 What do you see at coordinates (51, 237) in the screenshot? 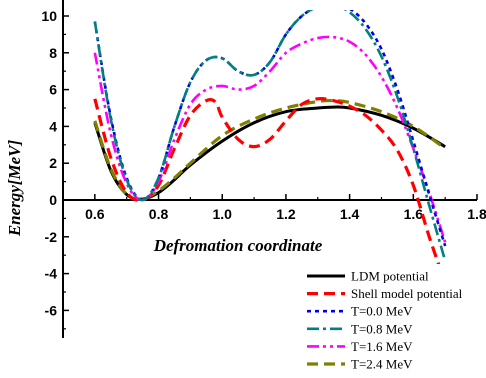
I see `y-tick-label: -2` at bounding box center [51, 237].